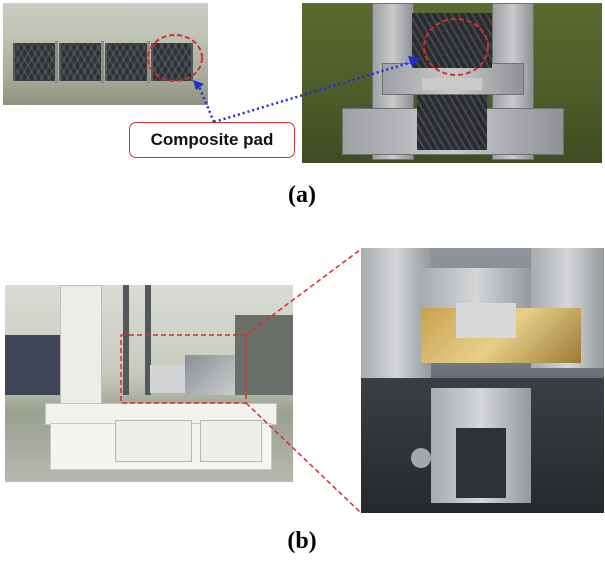 Image resolution: width=605 pixels, height=568 pixels. What do you see at coordinates (313, 92) in the screenshot?
I see `arrow-to-bearing` at bounding box center [313, 92].